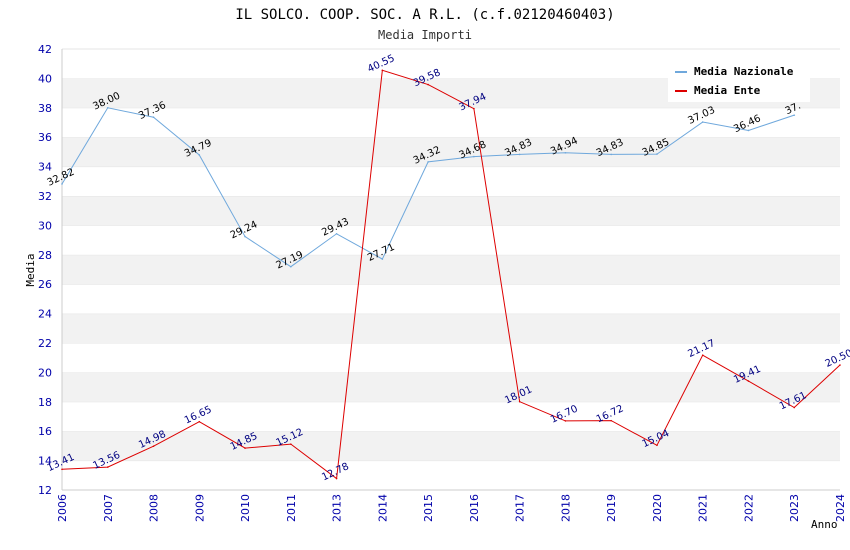  What do you see at coordinates (199, 508) in the screenshot?
I see `x-tick-label: 2009` at bounding box center [199, 508].